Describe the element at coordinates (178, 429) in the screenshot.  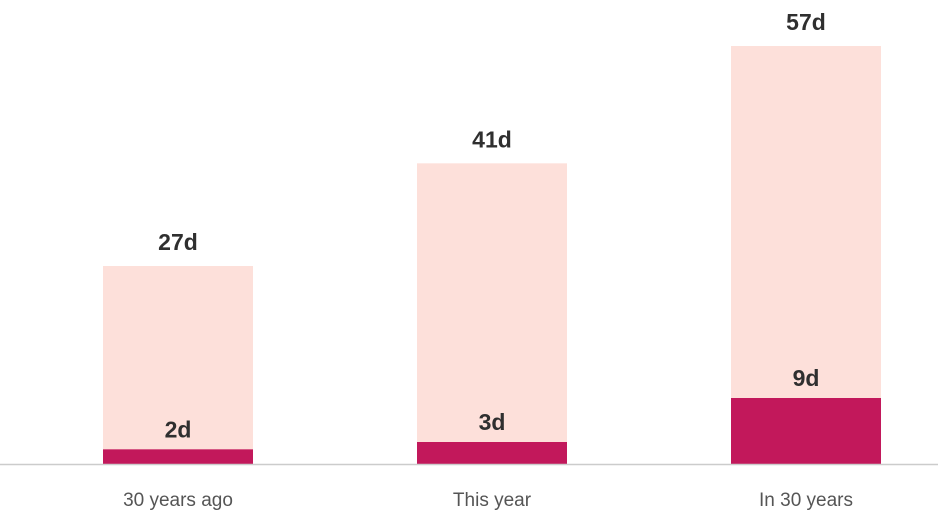
I see `sub-label-0: 2d` at that location.